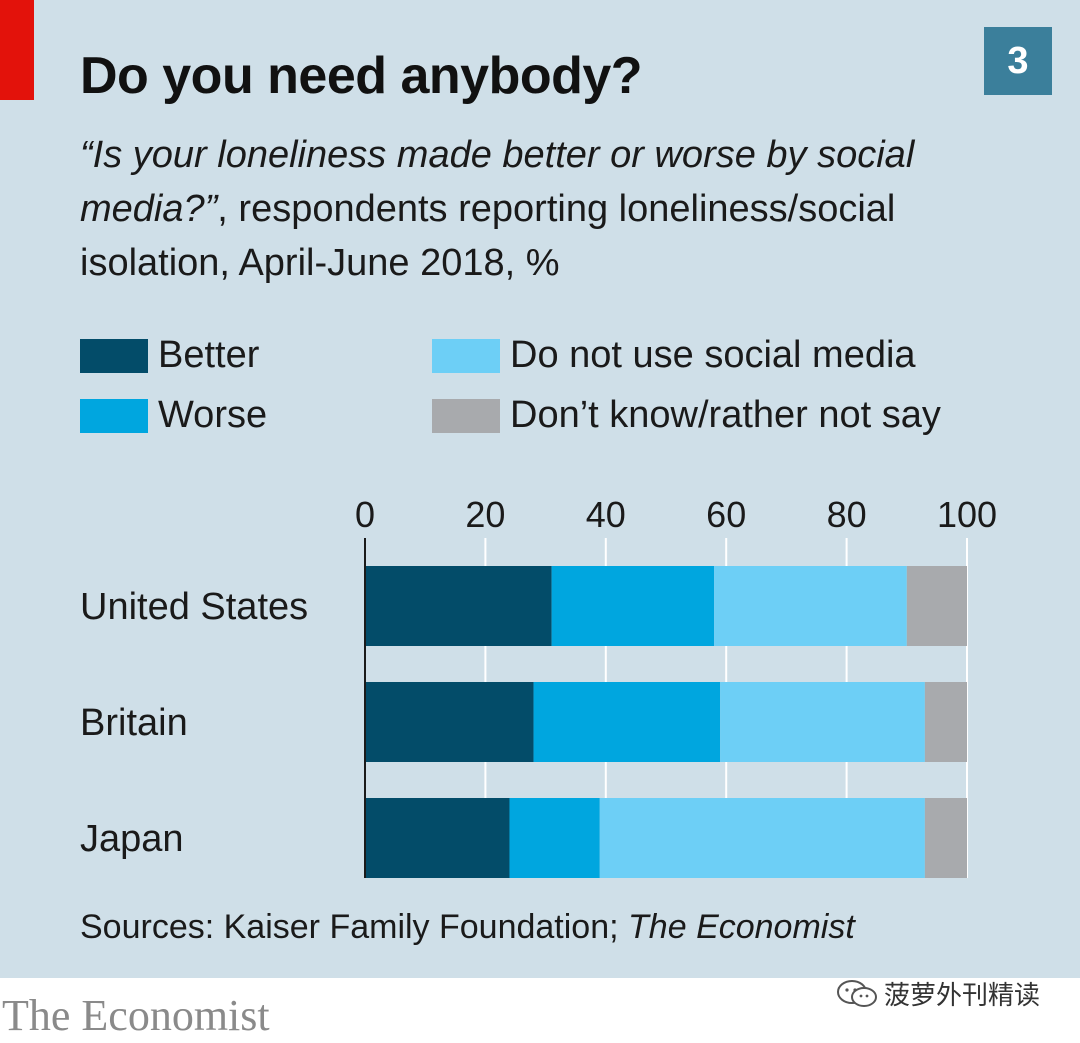  Describe the element at coordinates (209, 355) in the screenshot. I see `legend-label-better: Better` at that location.